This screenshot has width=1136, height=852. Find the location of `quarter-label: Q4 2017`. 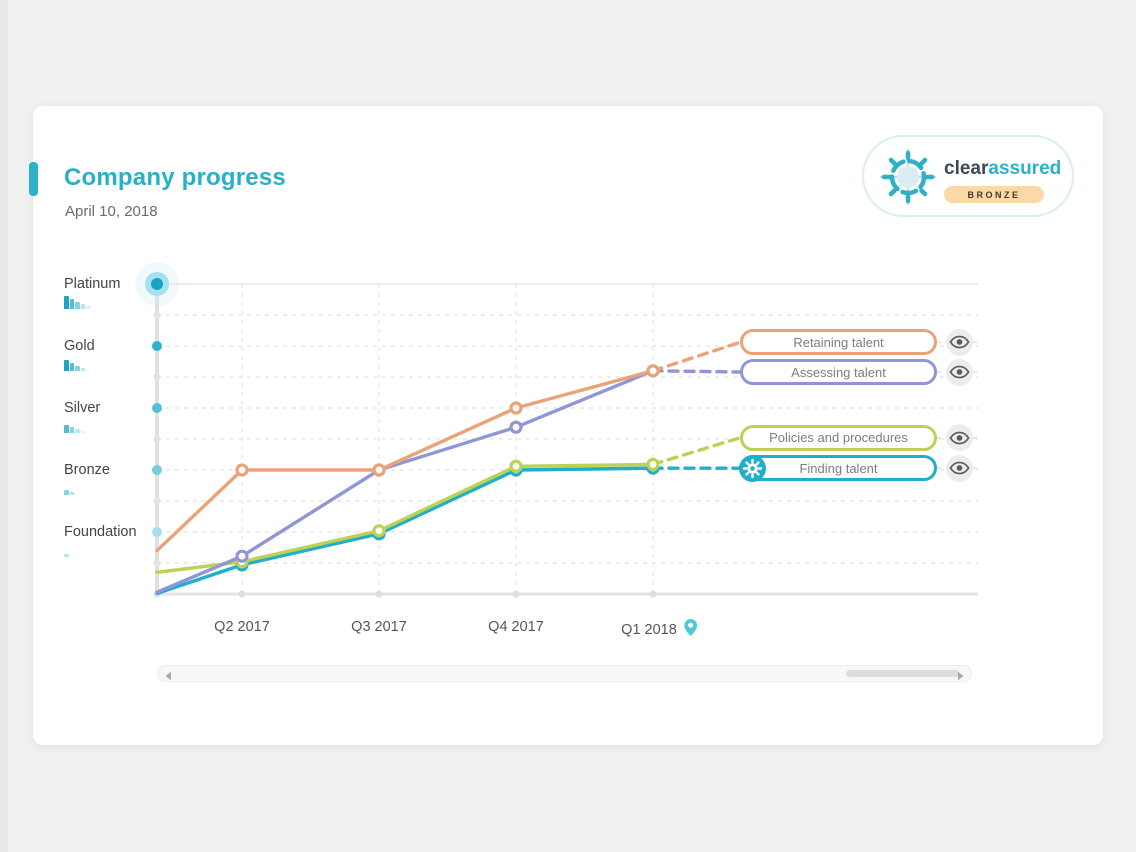

quarter-label: Q4 2017 is located at coordinates (516, 627).